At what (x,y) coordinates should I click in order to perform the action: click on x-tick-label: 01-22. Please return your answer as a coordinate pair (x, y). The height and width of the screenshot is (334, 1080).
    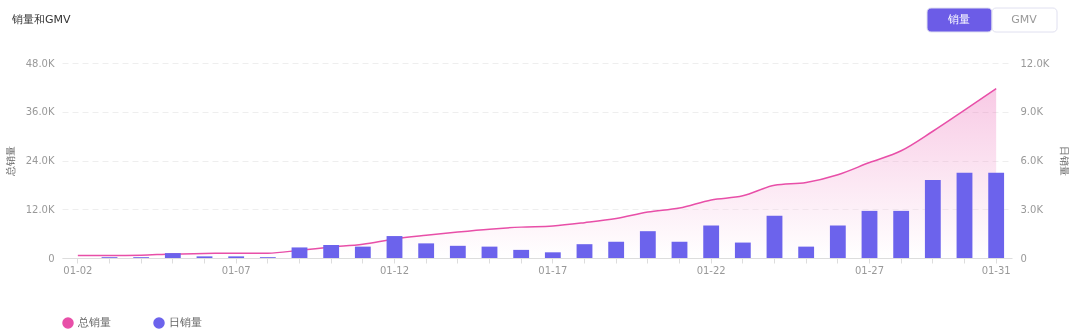
    Looking at the image, I should click on (711, 270).